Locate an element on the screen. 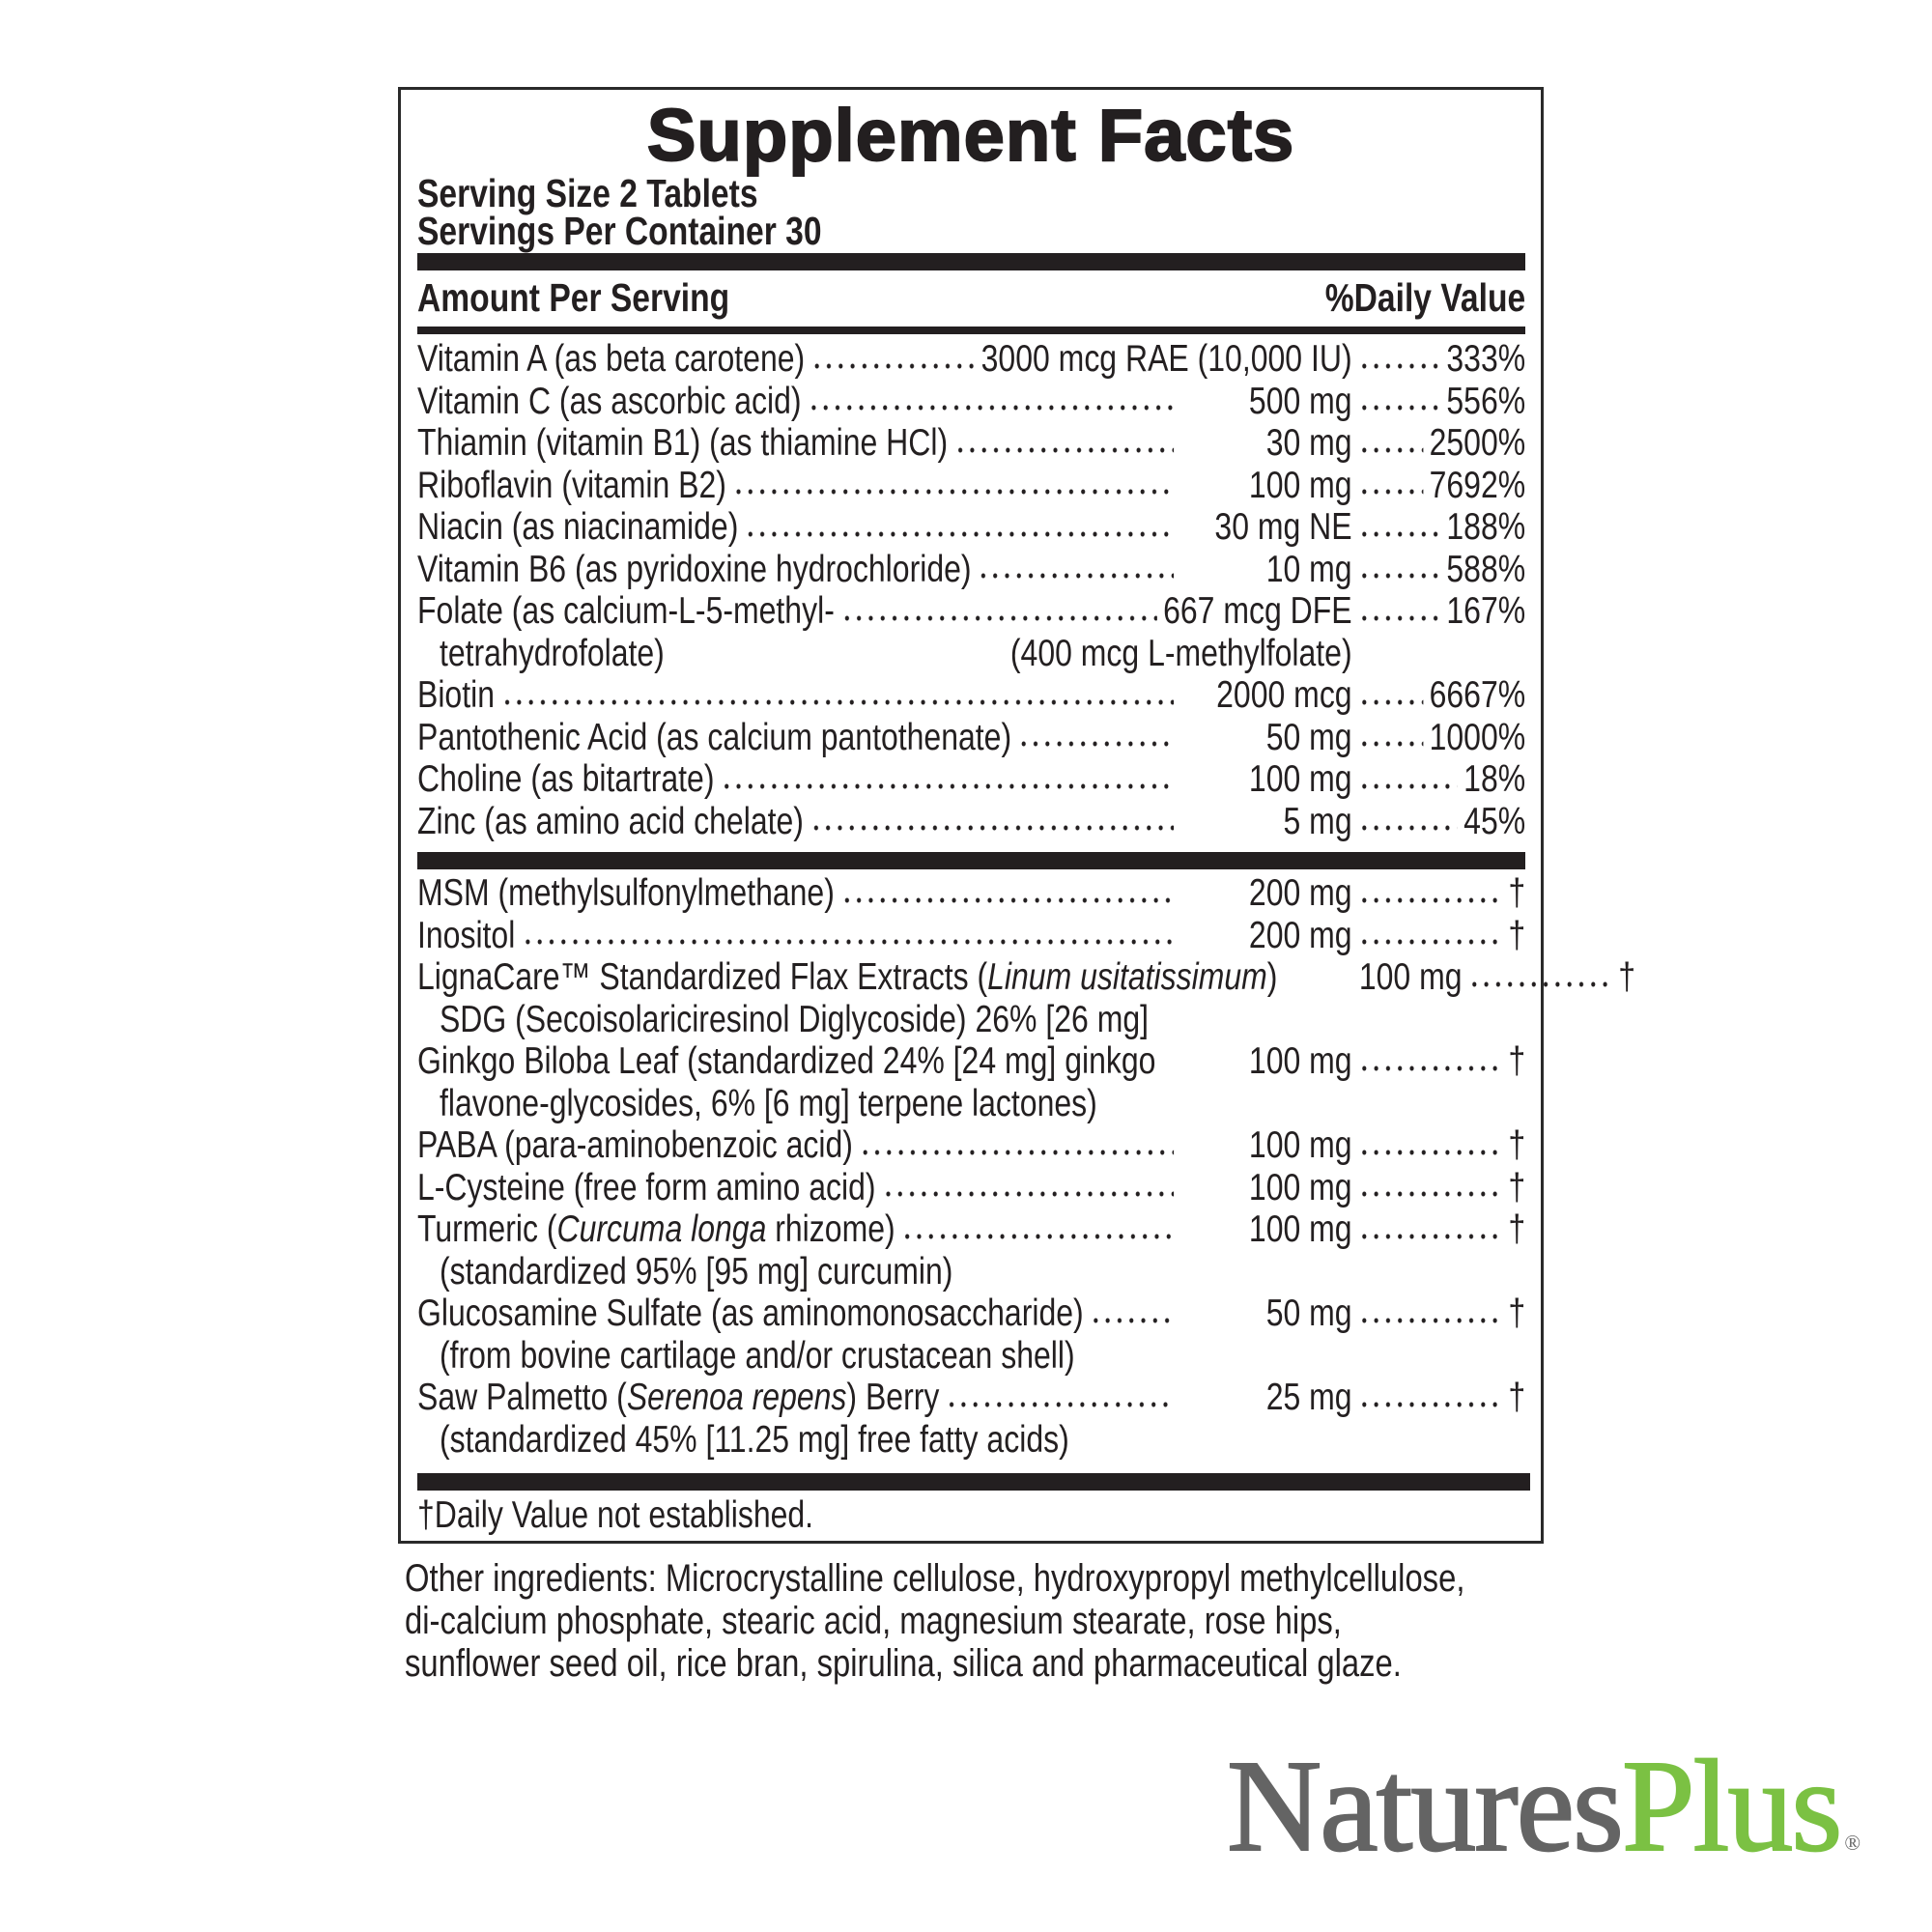  nutrient-name: Vitamin B6 (as pyridoxine hydrochloride) is located at coordinates (694, 570).